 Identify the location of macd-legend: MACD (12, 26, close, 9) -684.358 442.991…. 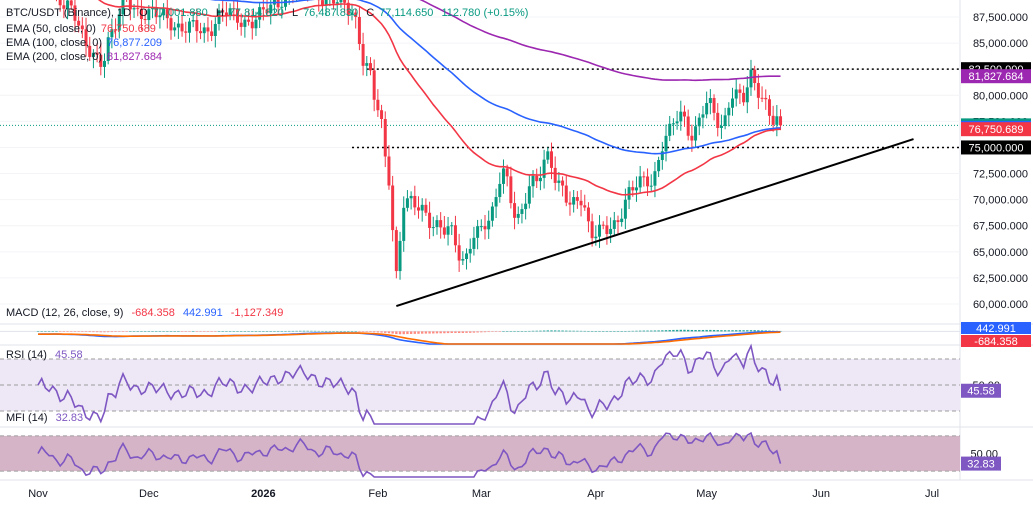
(147, 313).